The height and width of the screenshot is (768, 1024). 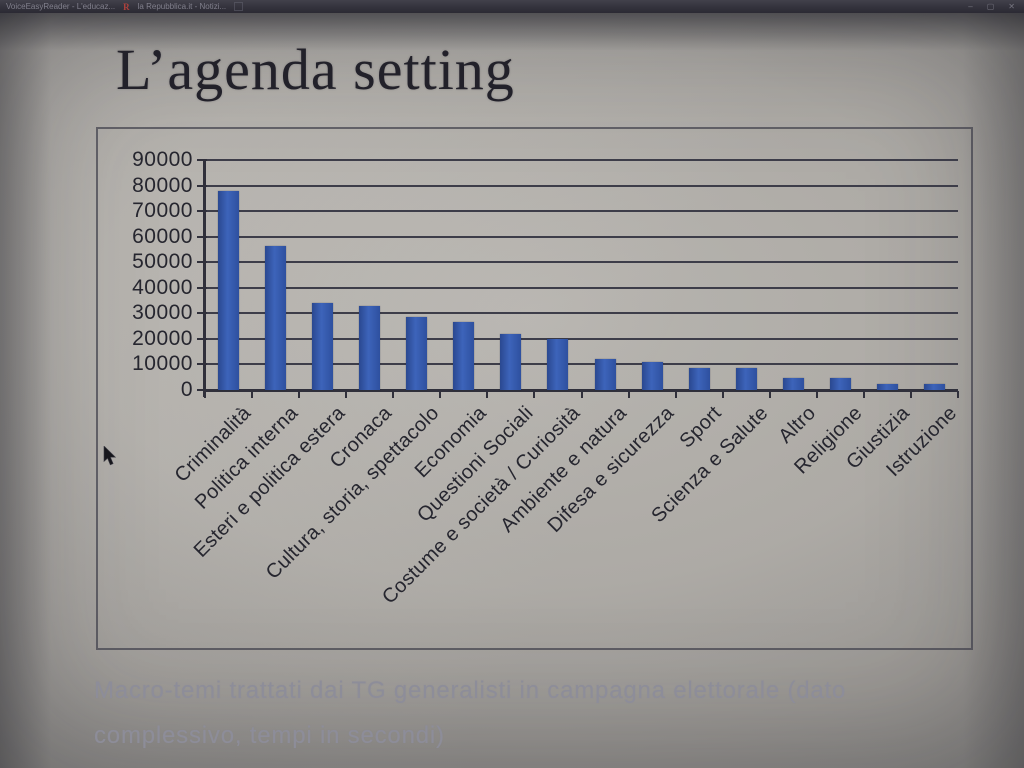 I want to click on y-axis-label: 10000, so click(x=162, y=364).